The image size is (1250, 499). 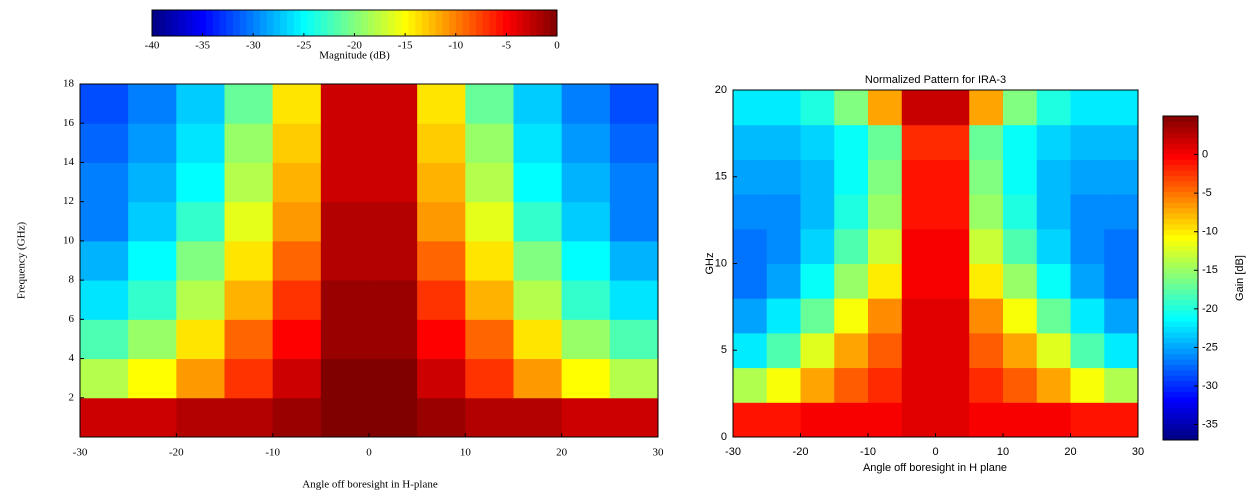 I want to click on colorbar-tick-label: 0, so click(x=557, y=46).